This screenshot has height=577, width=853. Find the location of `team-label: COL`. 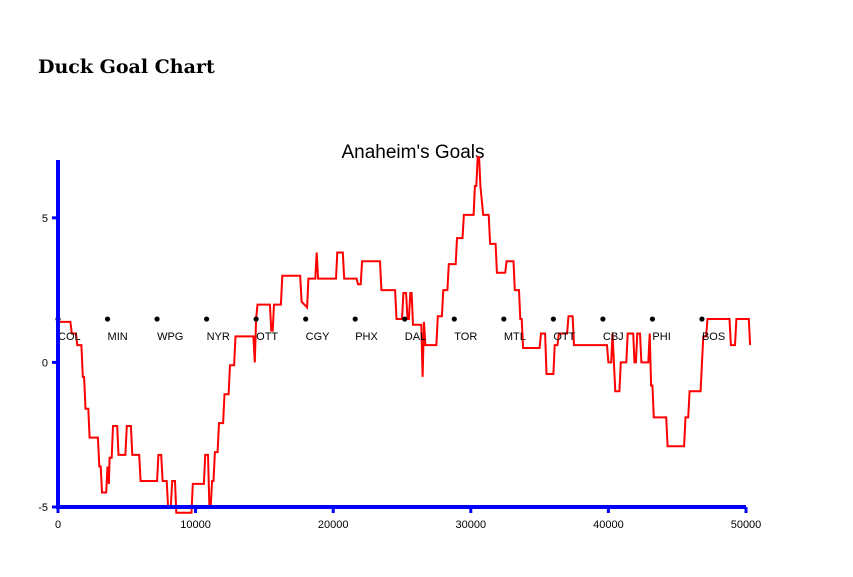

team-label: COL is located at coordinates (69, 337).